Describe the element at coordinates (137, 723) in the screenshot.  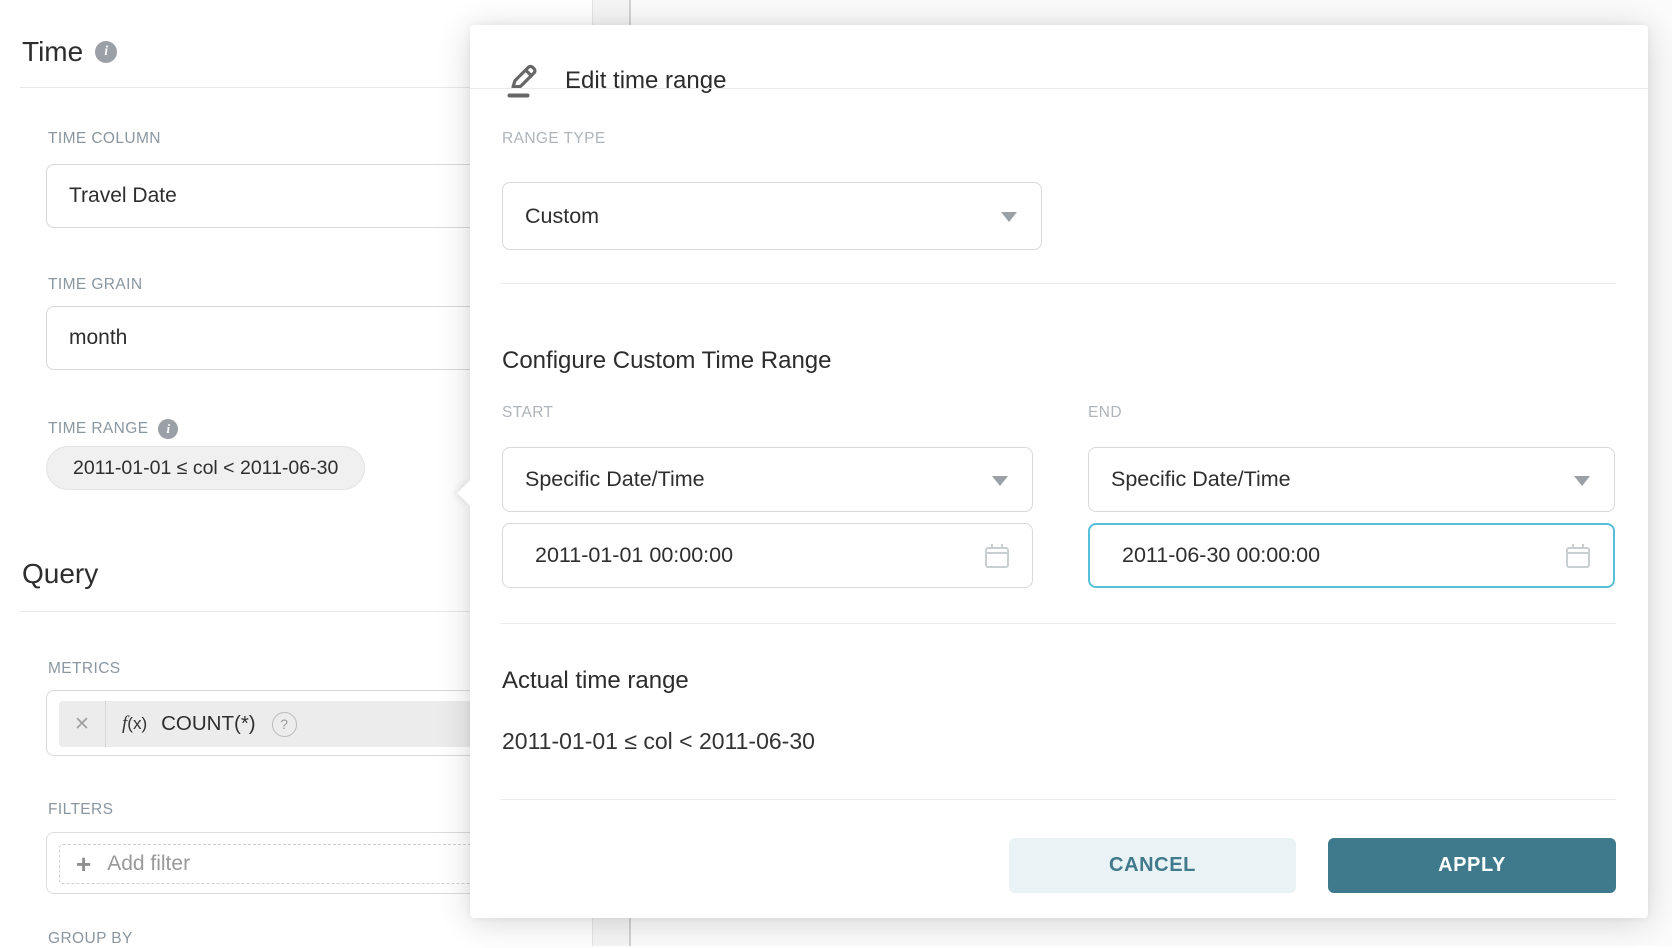
I see `function-x: (x)` at that location.